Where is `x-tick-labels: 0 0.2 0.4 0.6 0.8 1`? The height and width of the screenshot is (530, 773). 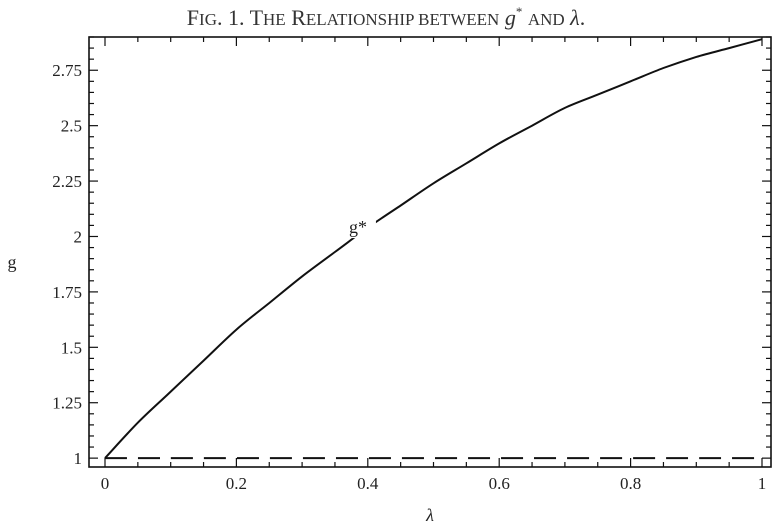 x-tick-labels: 0 0.2 0.4 0.6 0.8 1 is located at coordinates (434, 483).